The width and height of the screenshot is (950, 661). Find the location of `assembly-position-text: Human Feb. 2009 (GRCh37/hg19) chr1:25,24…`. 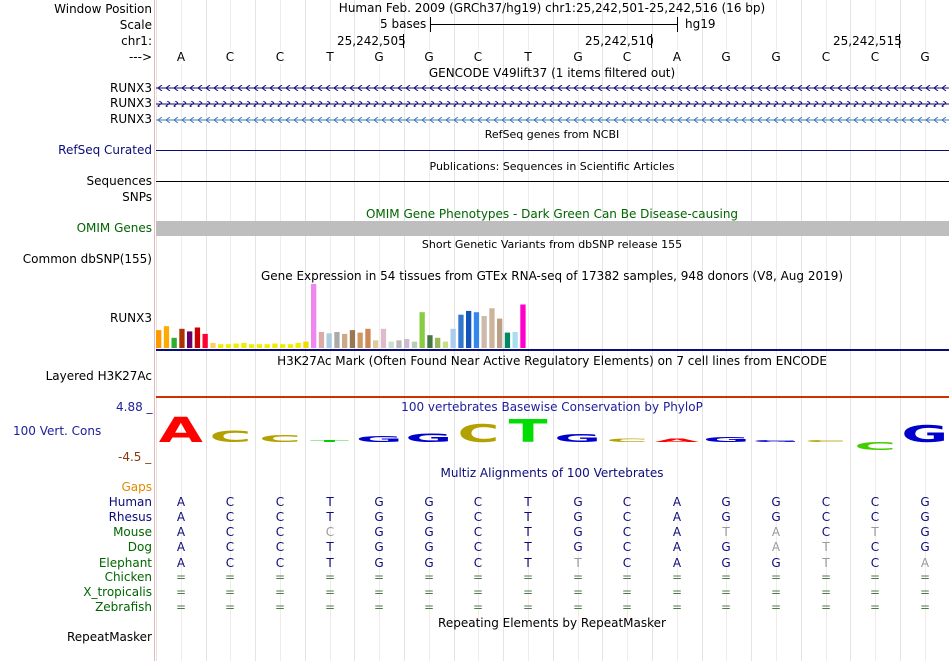

assembly-position-text: Human Feb. 2009 (GRCh37/hg19) chr1:25,24… is located at coordinates (552, 8).